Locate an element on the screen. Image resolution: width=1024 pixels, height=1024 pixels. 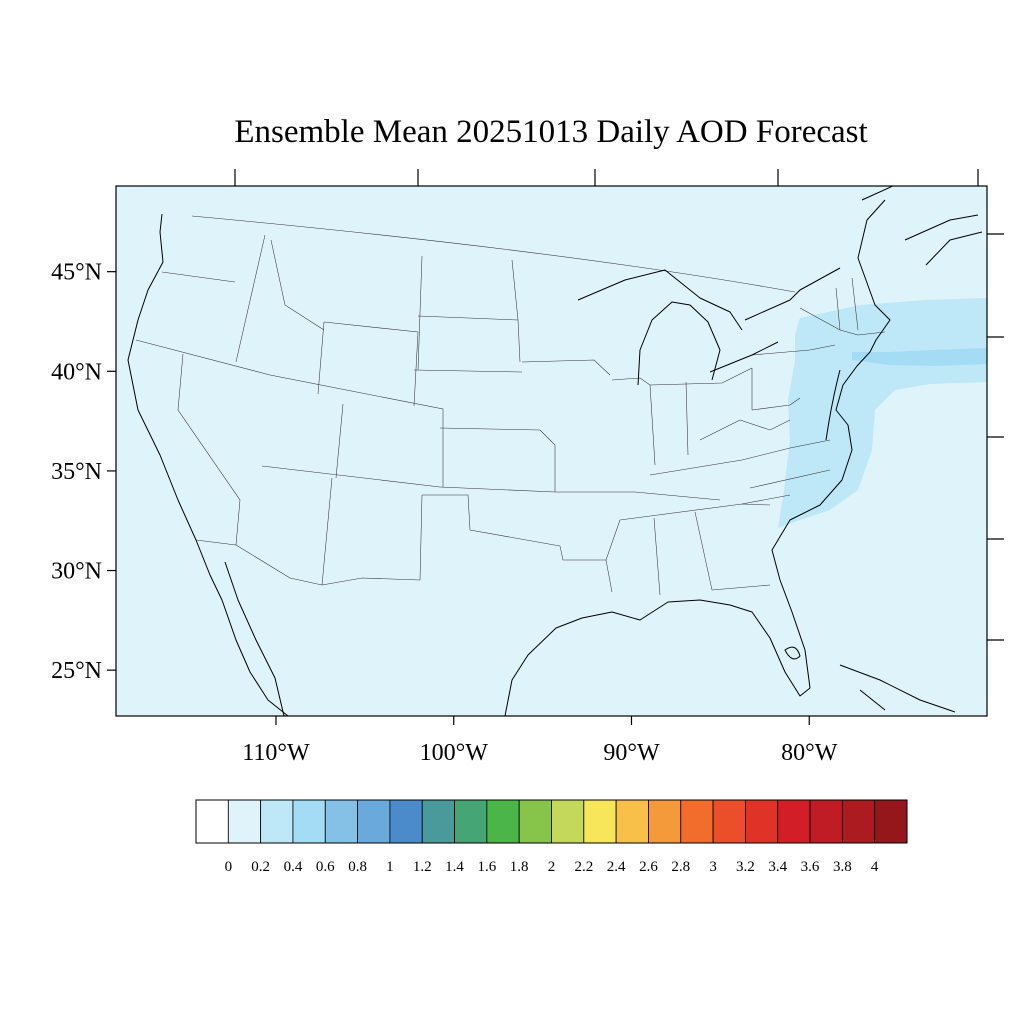
colorbar-label: 2.4 is located at coordinates (616, 867).